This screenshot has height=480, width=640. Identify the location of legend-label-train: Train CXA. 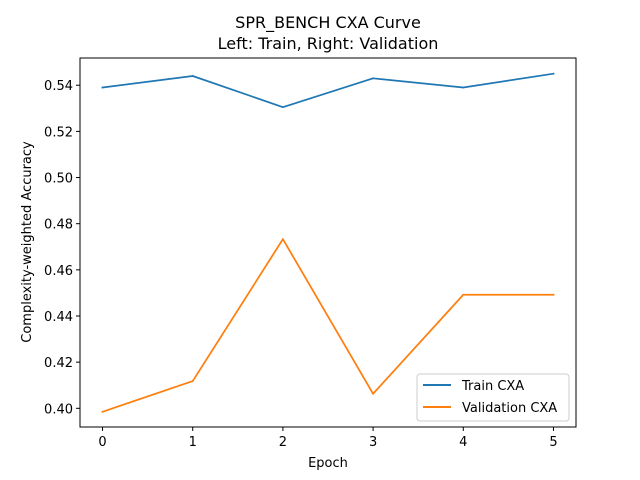
(492, 386).